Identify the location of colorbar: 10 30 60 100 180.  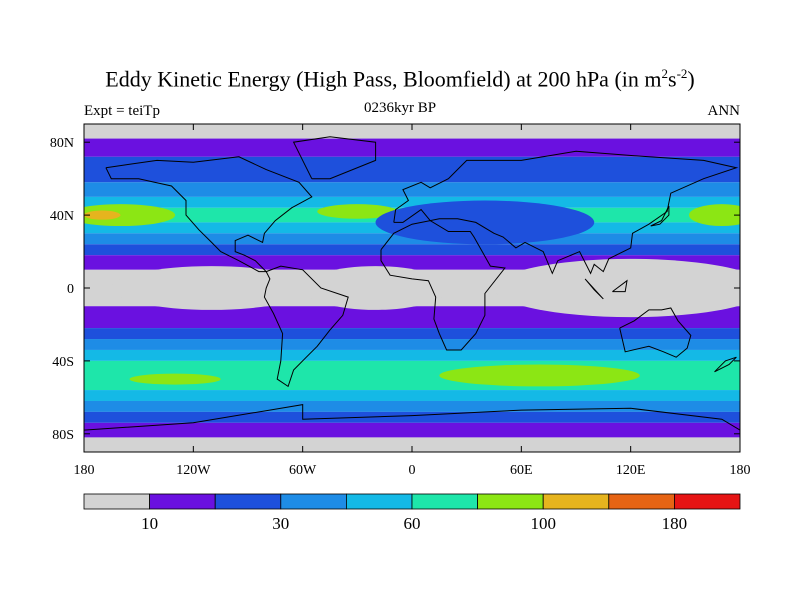
(412, 513).